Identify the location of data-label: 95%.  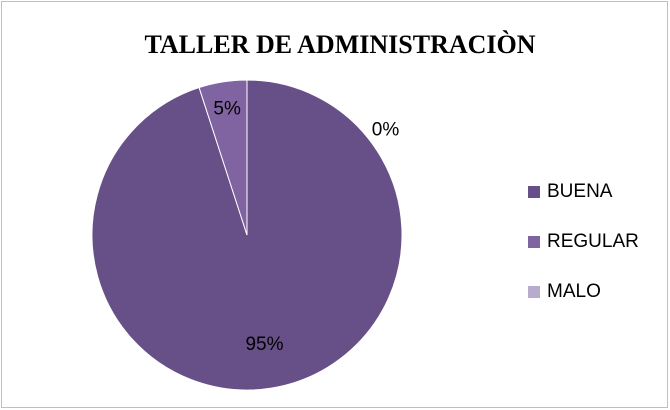
(264, 344).